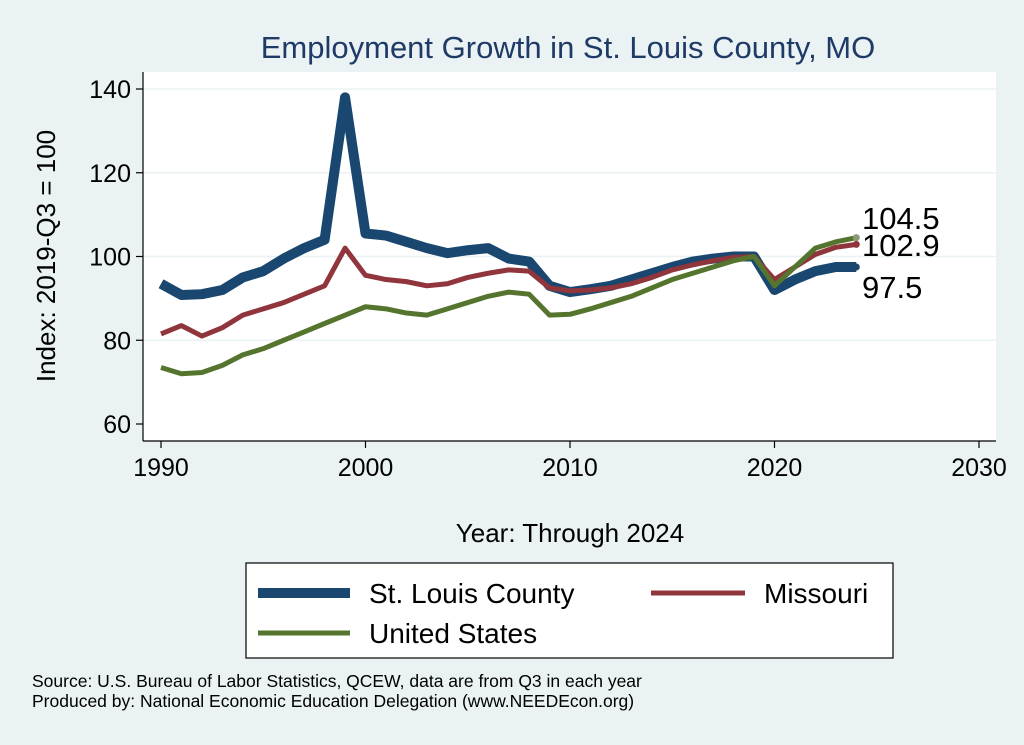 This screenshot has width=1024, height=745. What do you see at coordinates (161, 468) in the screenshot?
I see `x-tick-label: 1990` at bounding box center [161, 468].